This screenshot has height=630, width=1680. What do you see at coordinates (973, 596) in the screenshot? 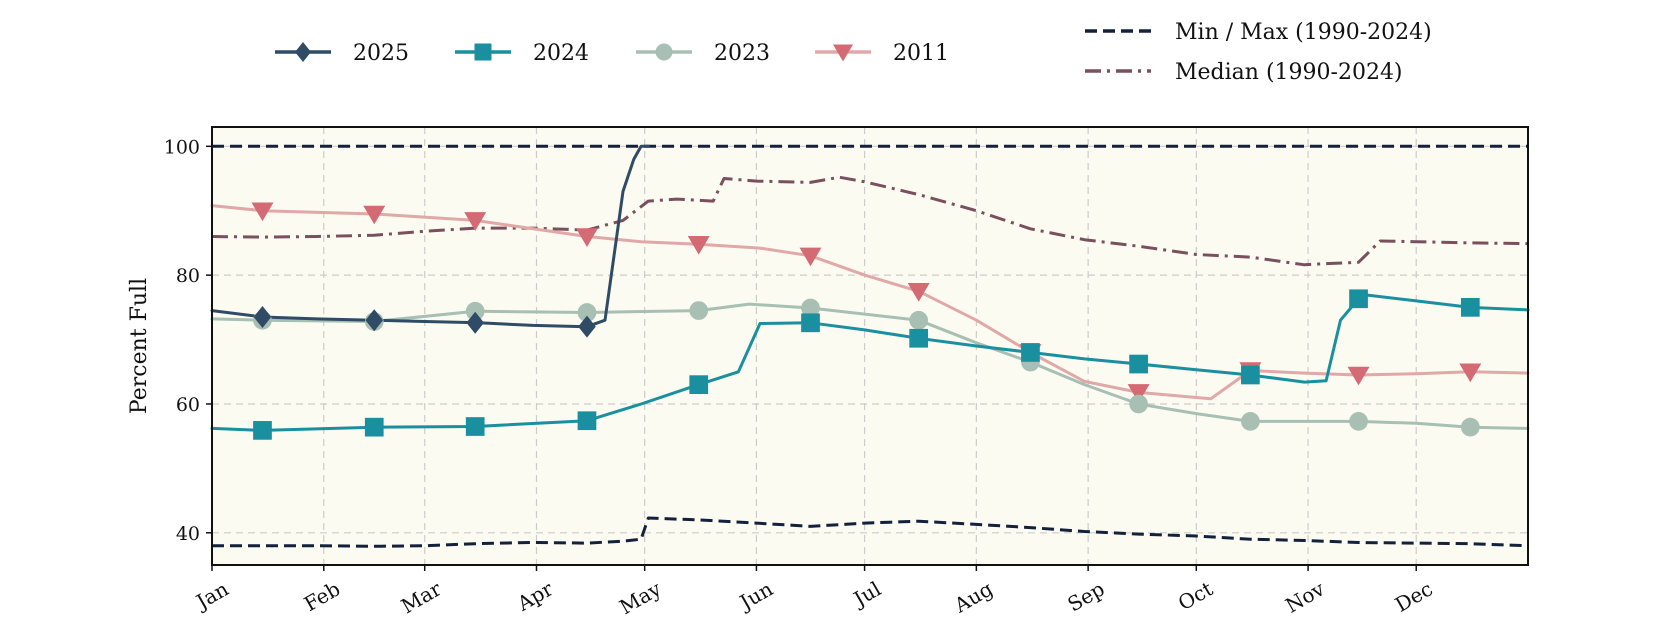
I see `x-tick-label: Aug` at bounding box center [973, 596].